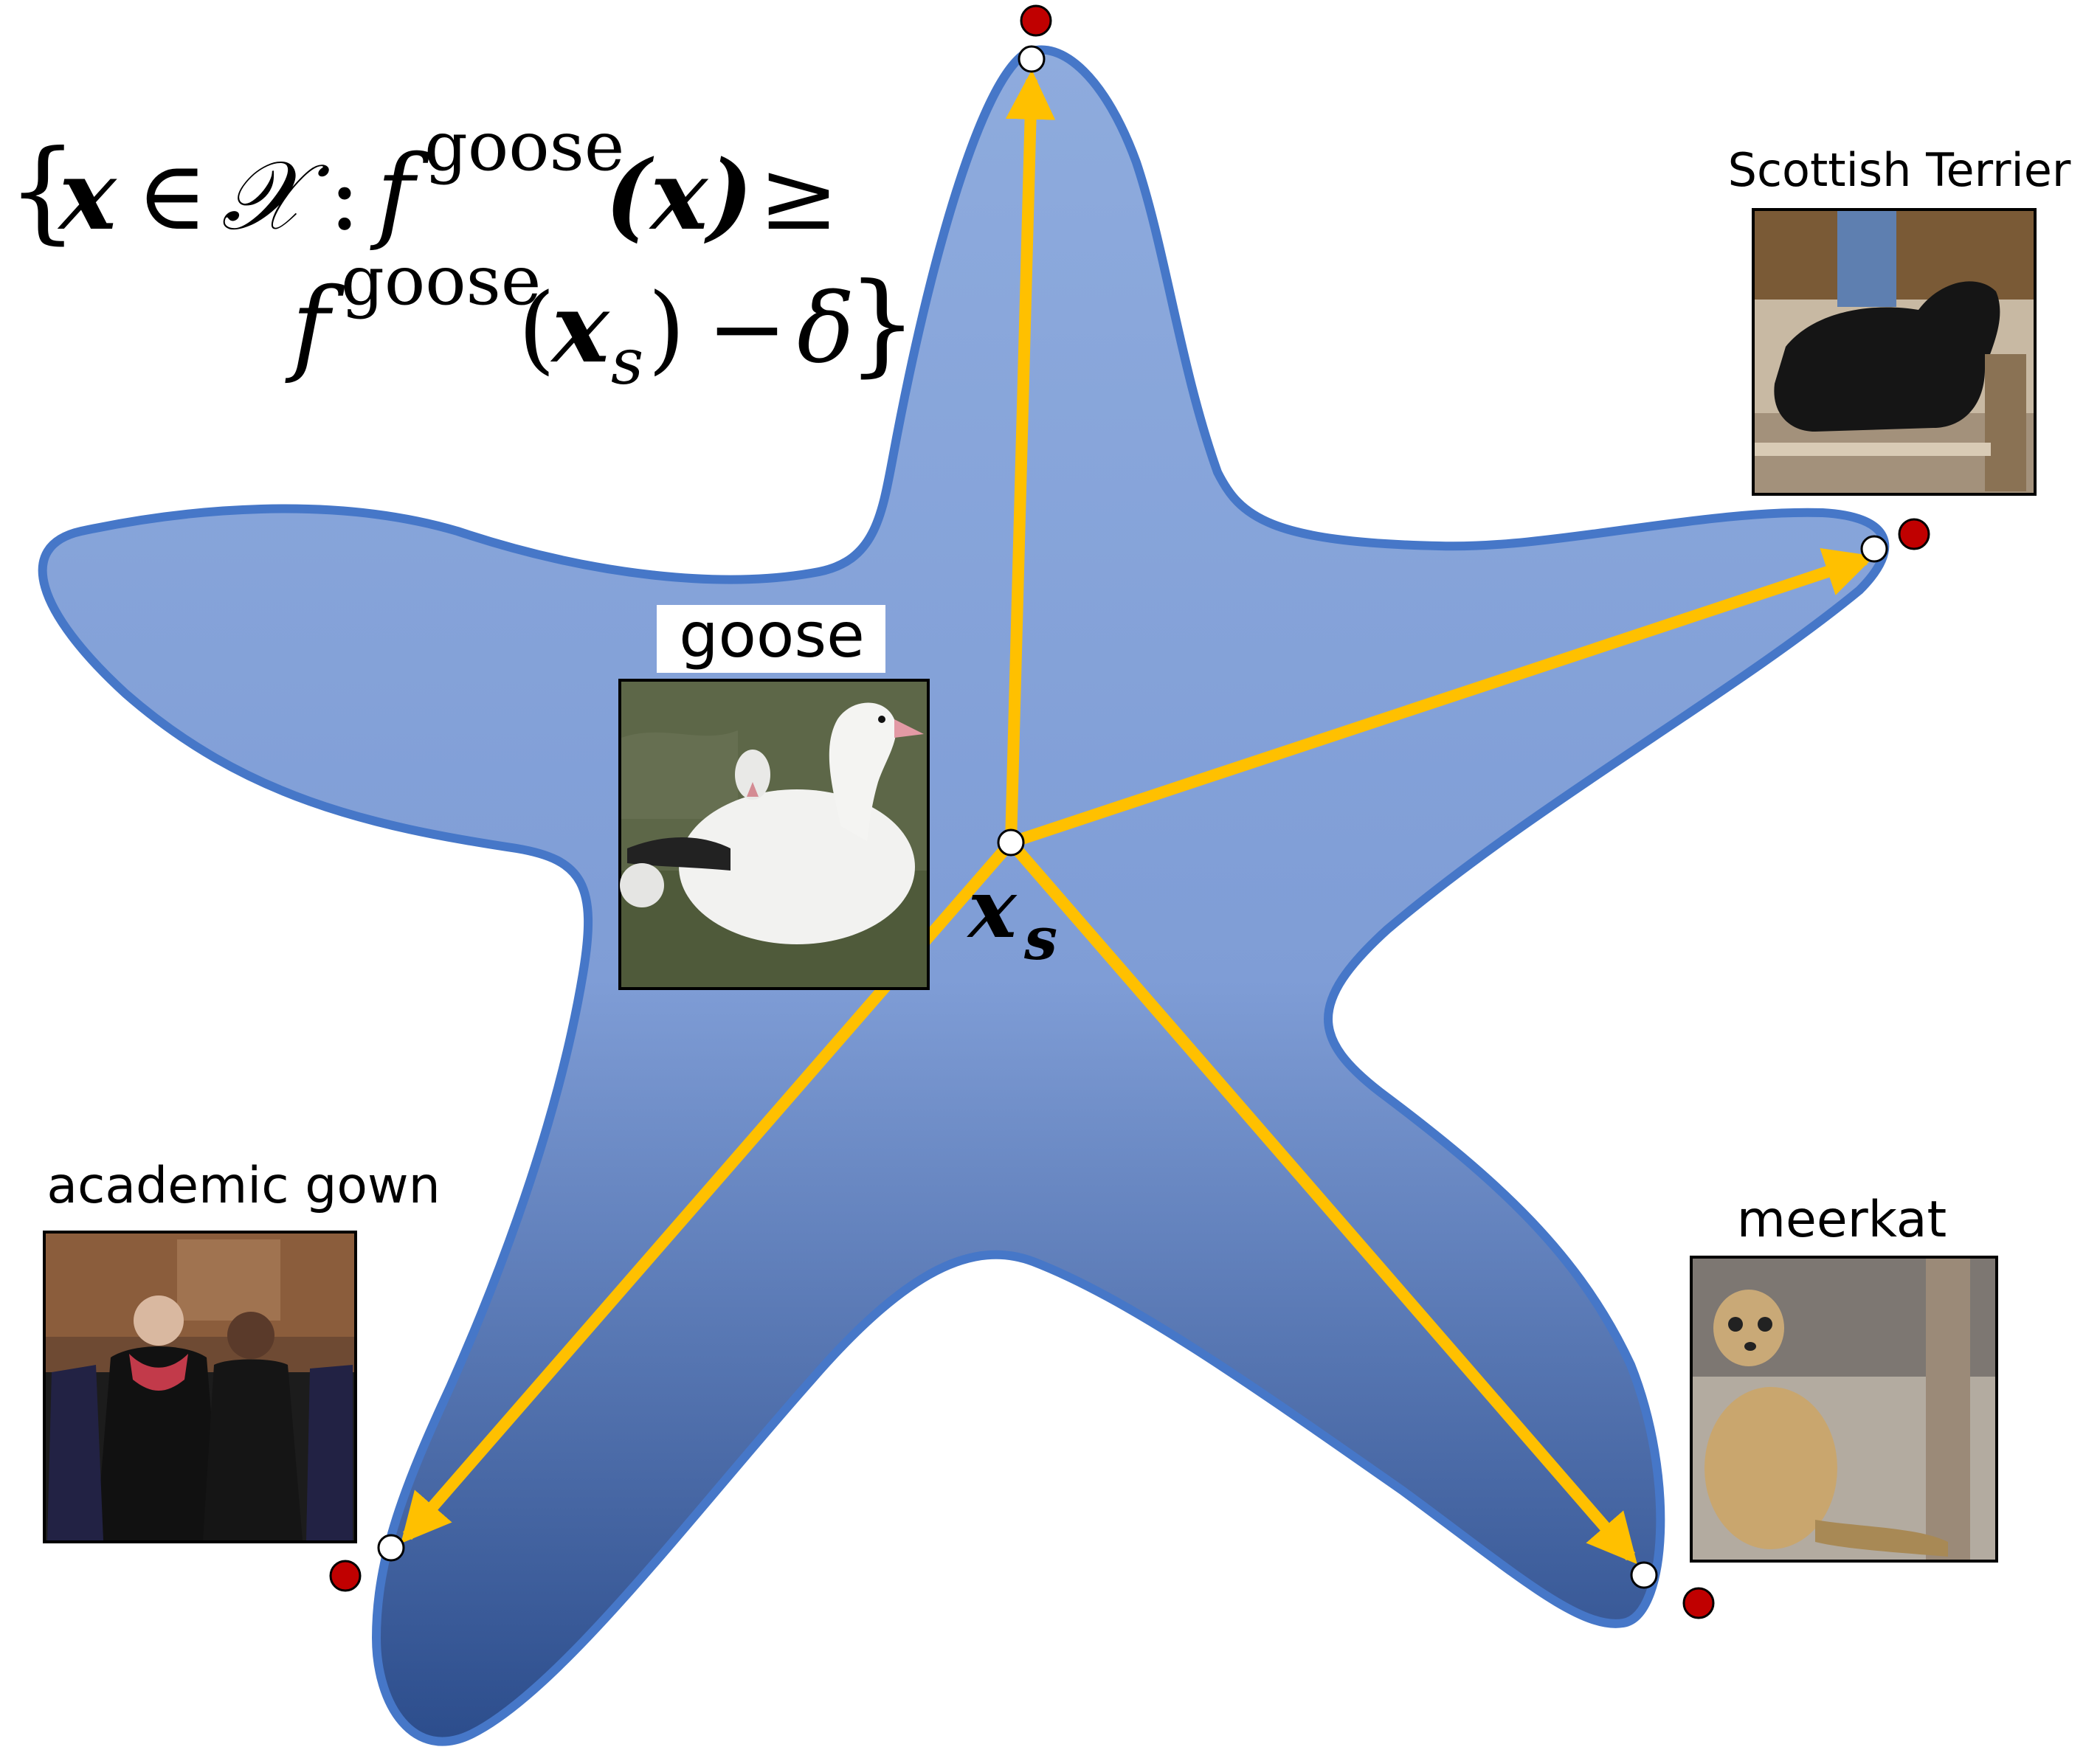 This screenshot has height=1761, width=2100. Describe the element at coordinates (1842, 1220) in the screenshot. I see `meerkat-label: meerkat` at that location.